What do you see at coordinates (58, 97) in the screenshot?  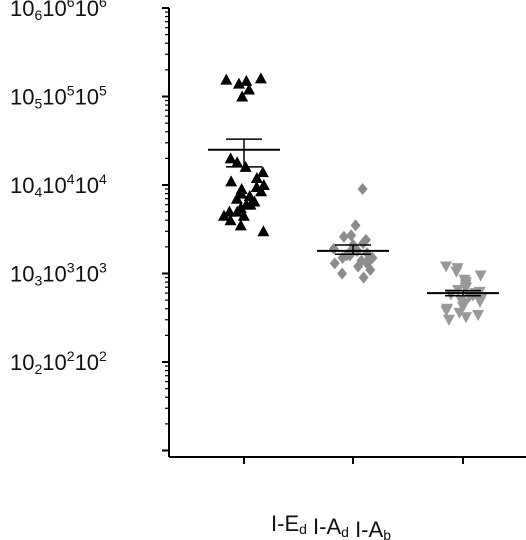 I see `y-tick-label: 105105105` at bounding box center [58, 97].